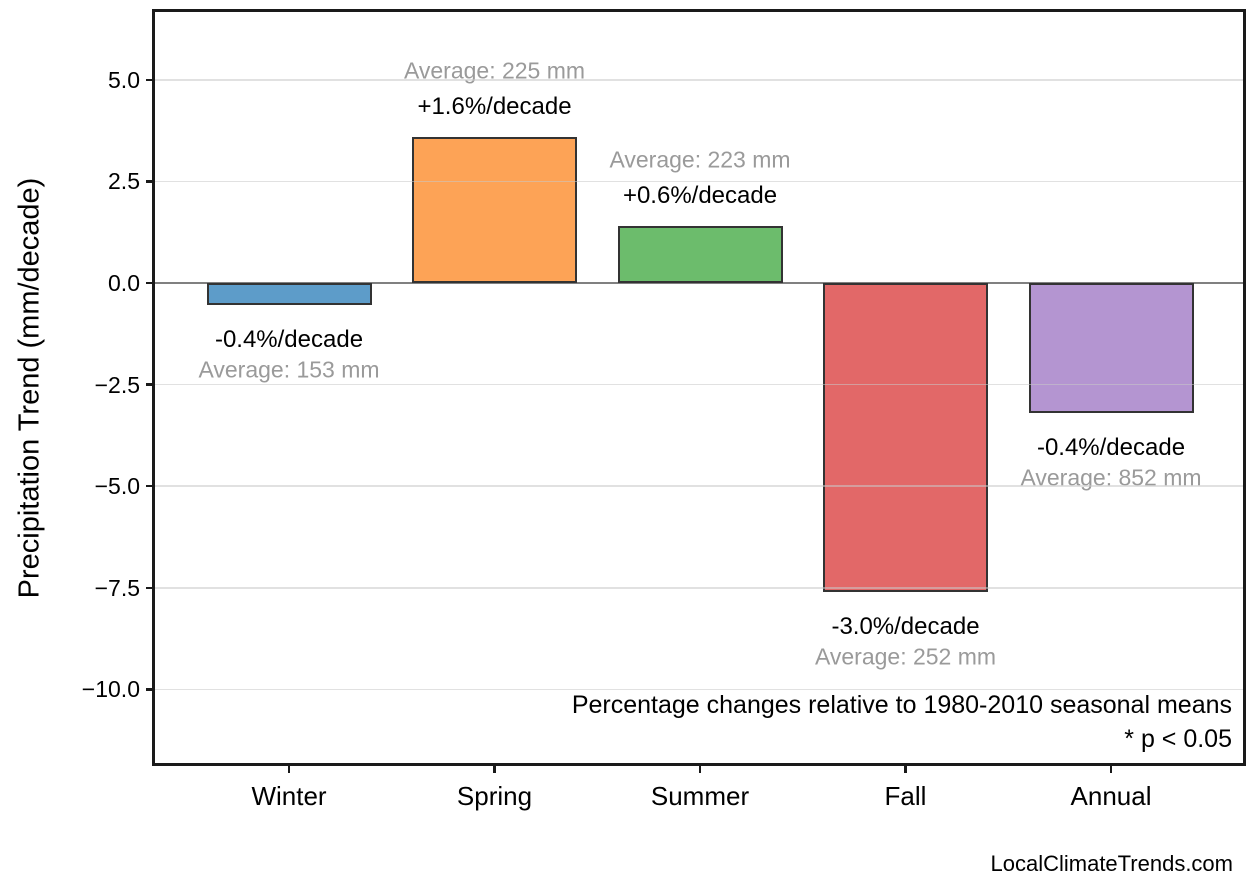 Image resolution: width=1258 pixels, height=893 pixels. I want to click on bar-fall, so click(905, 437).